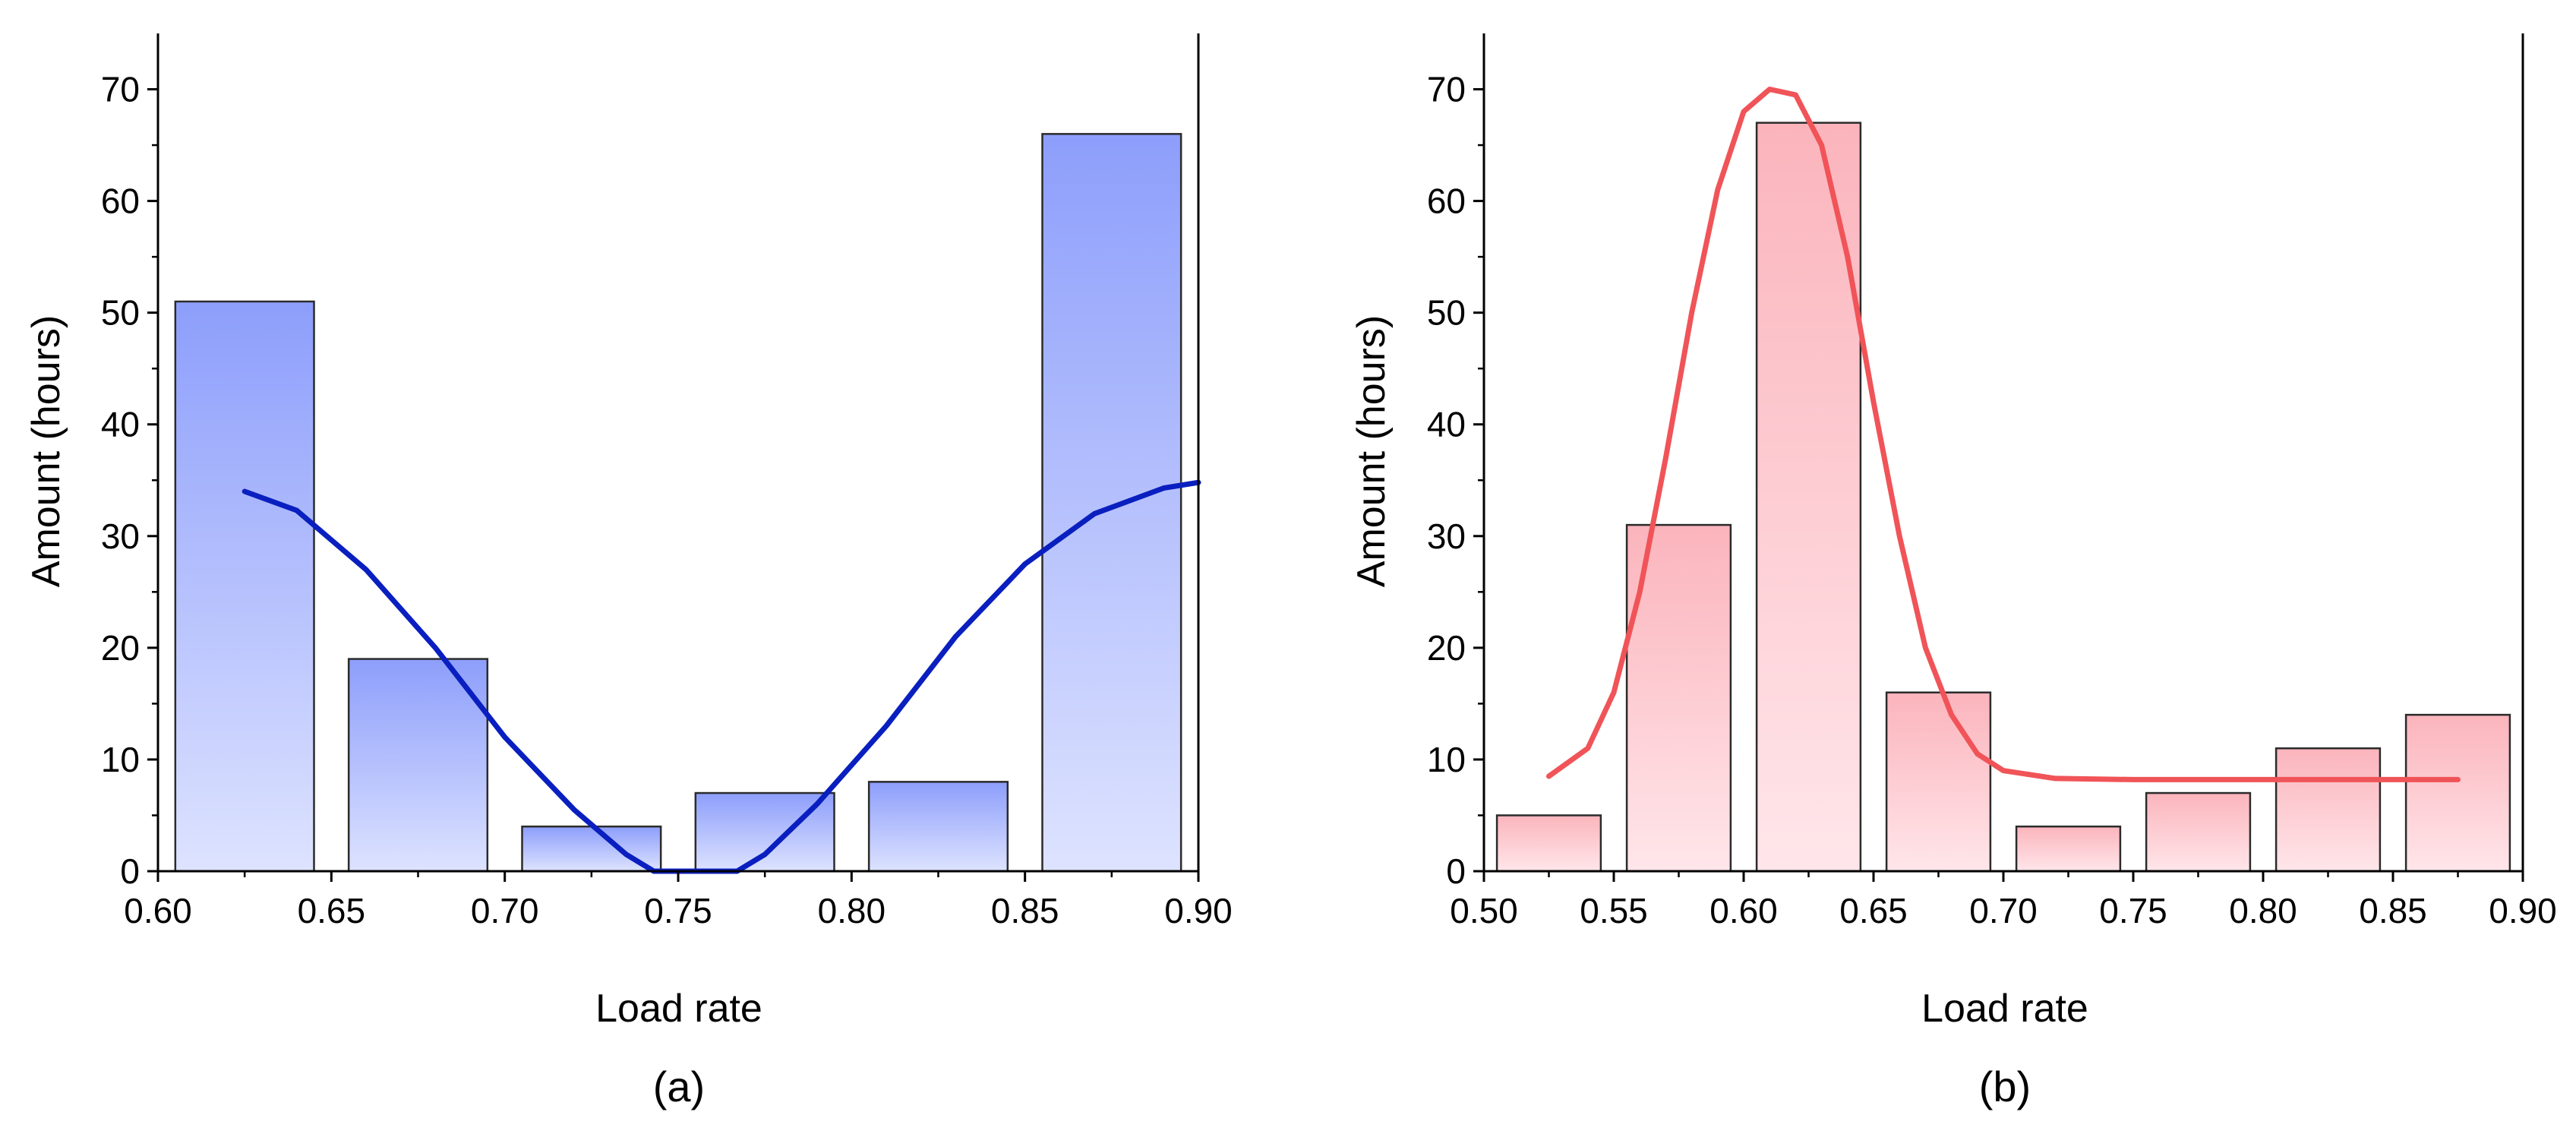 The width and height of the screenshot is (2576, 1134). What do you see at coordinates (2133, 910) in the screenshot?
I see `x-tick-label-b-5: 0.75` at bounding box center [2133, 910].